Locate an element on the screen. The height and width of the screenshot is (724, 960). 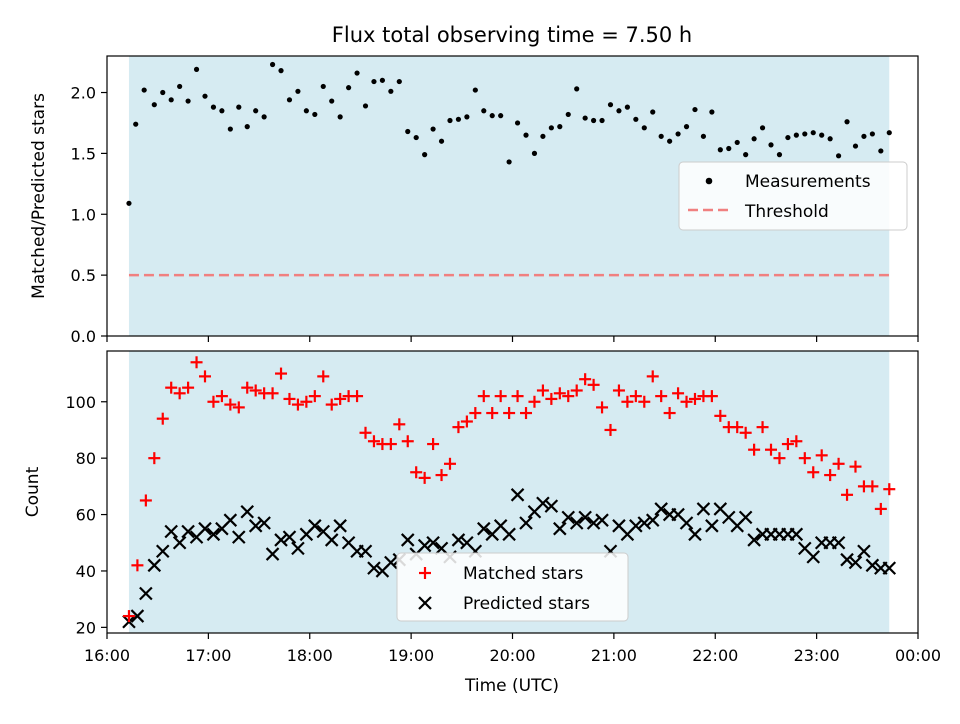
count-y-tick-label: 20 is located at coordinates (86, 627).